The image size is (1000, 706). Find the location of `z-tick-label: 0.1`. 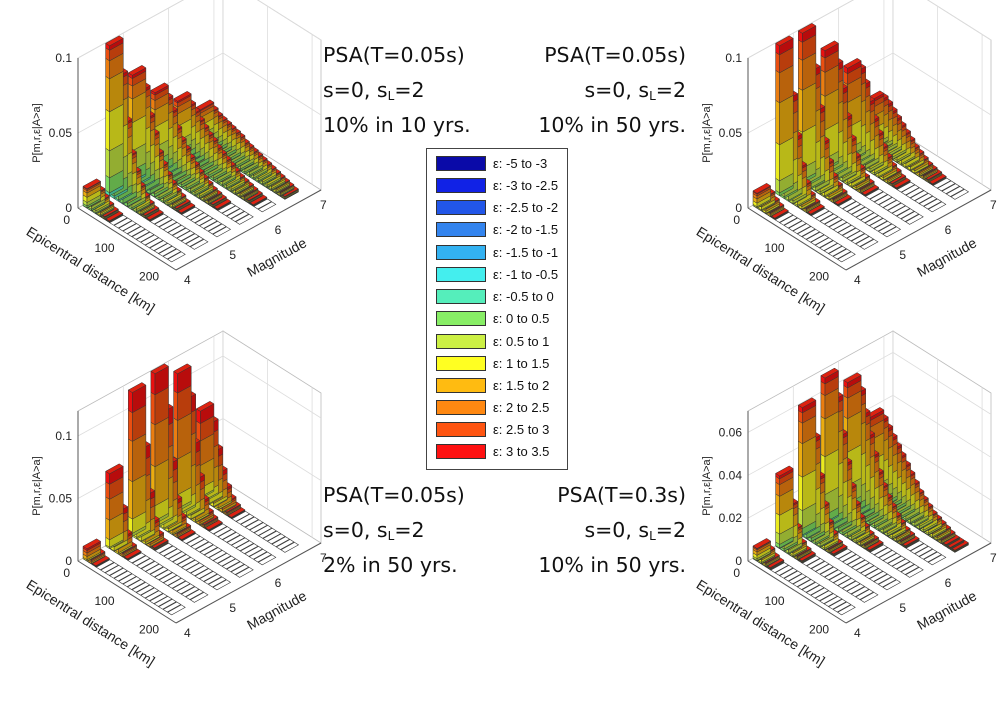

z-tick-label: 0.1 is located at coordinates (63, 436).